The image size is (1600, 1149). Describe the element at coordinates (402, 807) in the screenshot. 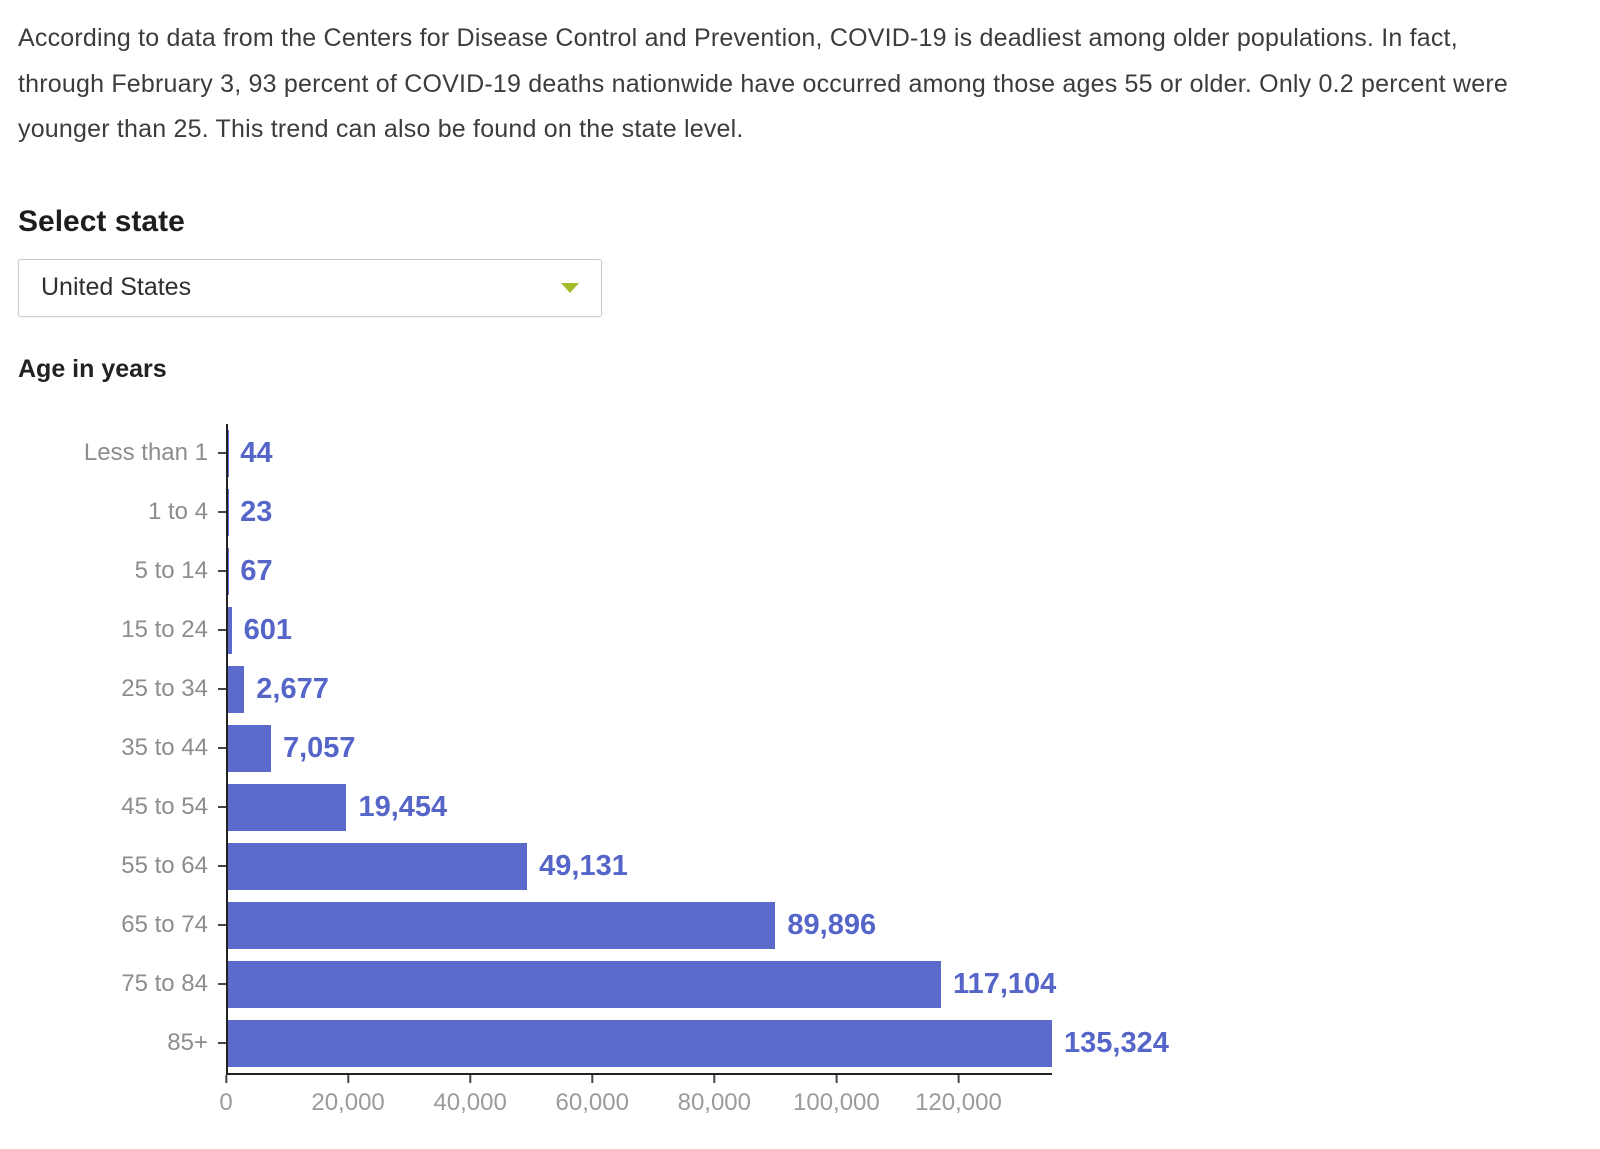

I see `value-label: 19,454` at that location.